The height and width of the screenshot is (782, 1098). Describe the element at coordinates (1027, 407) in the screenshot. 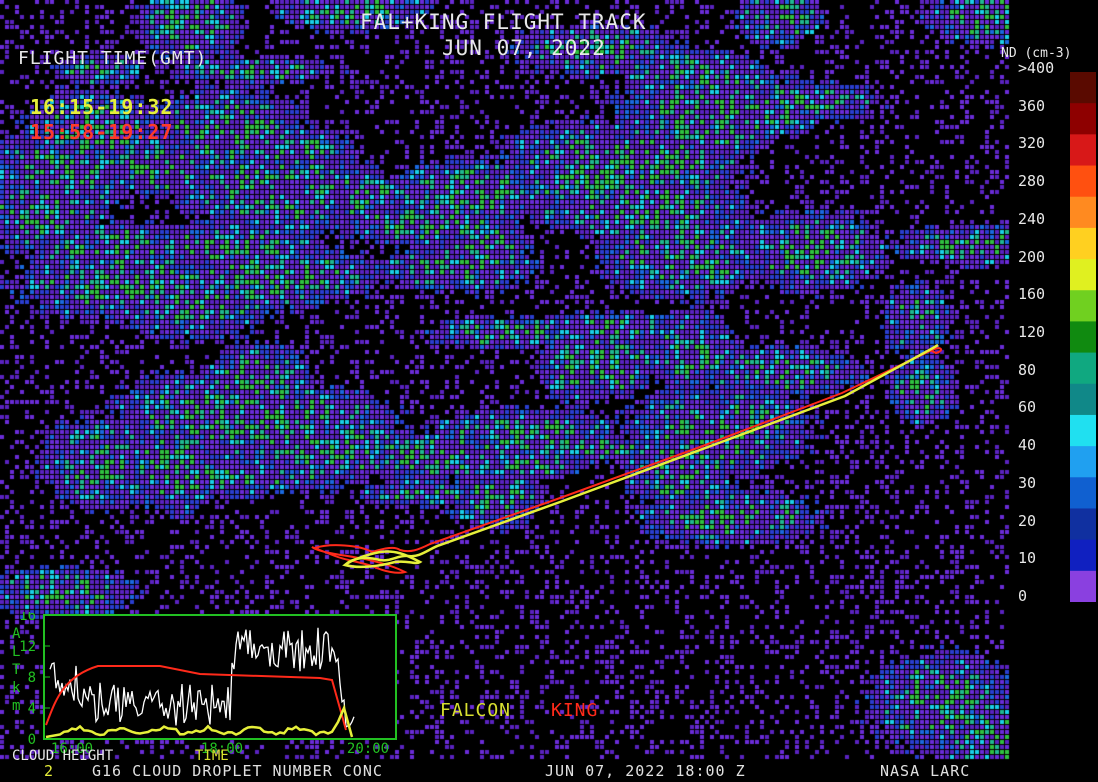

I see `colorbar-tick-label: 60` at that location.